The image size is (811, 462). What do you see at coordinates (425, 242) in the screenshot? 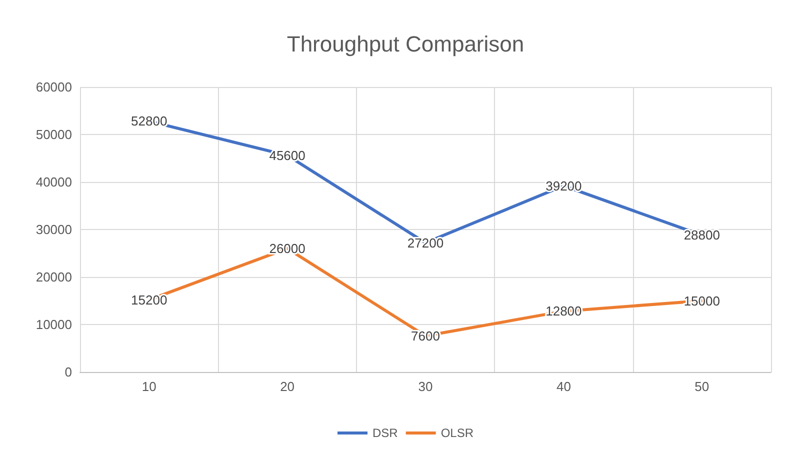
I see `data-label: 27200` at bounding box center [425, 242].